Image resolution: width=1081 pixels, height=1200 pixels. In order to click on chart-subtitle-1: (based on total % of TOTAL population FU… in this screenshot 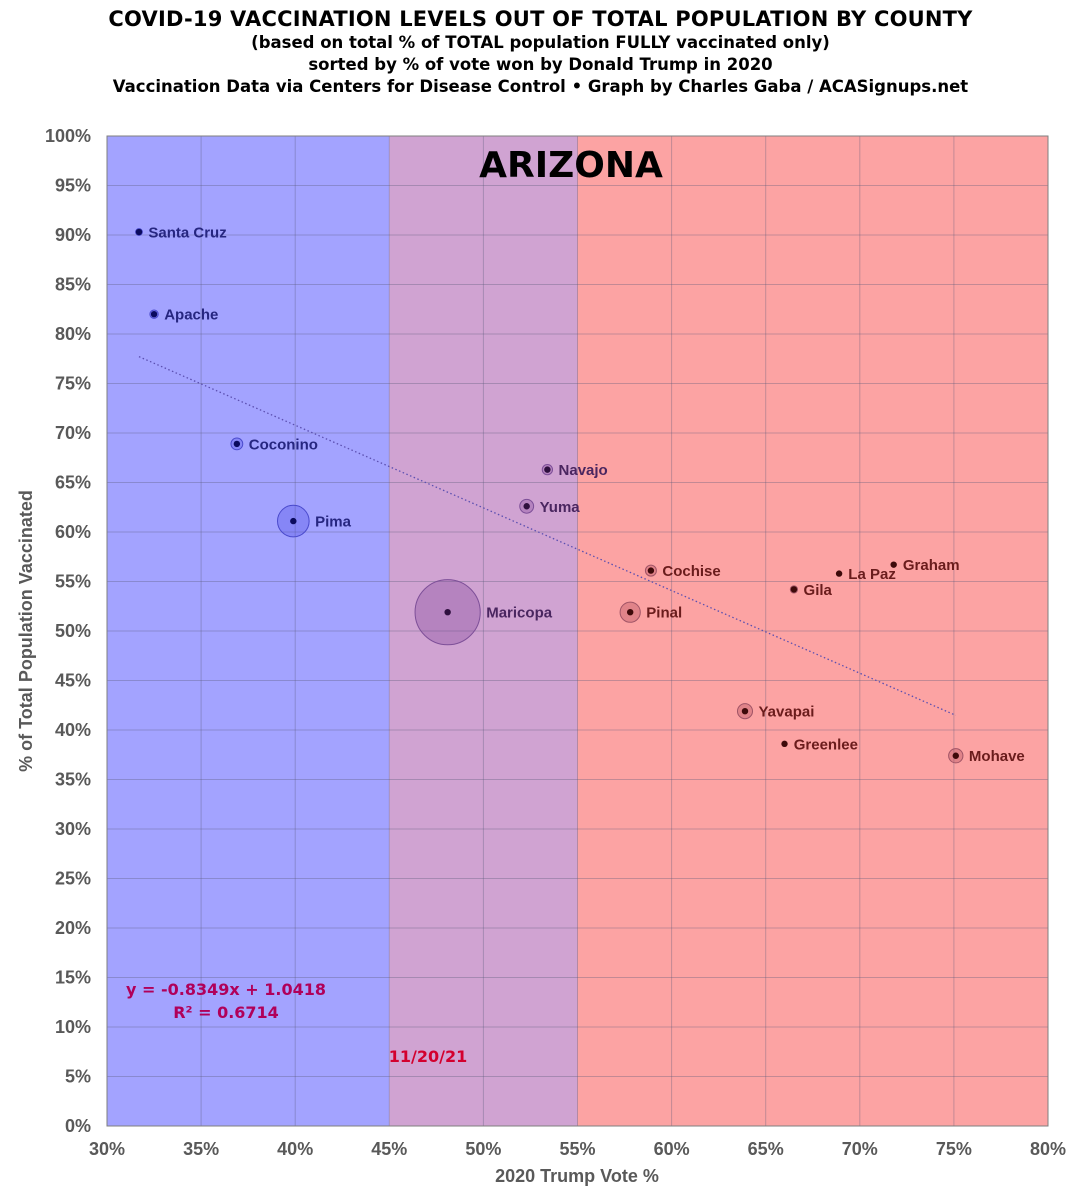, I will do `click(540, 42)`.